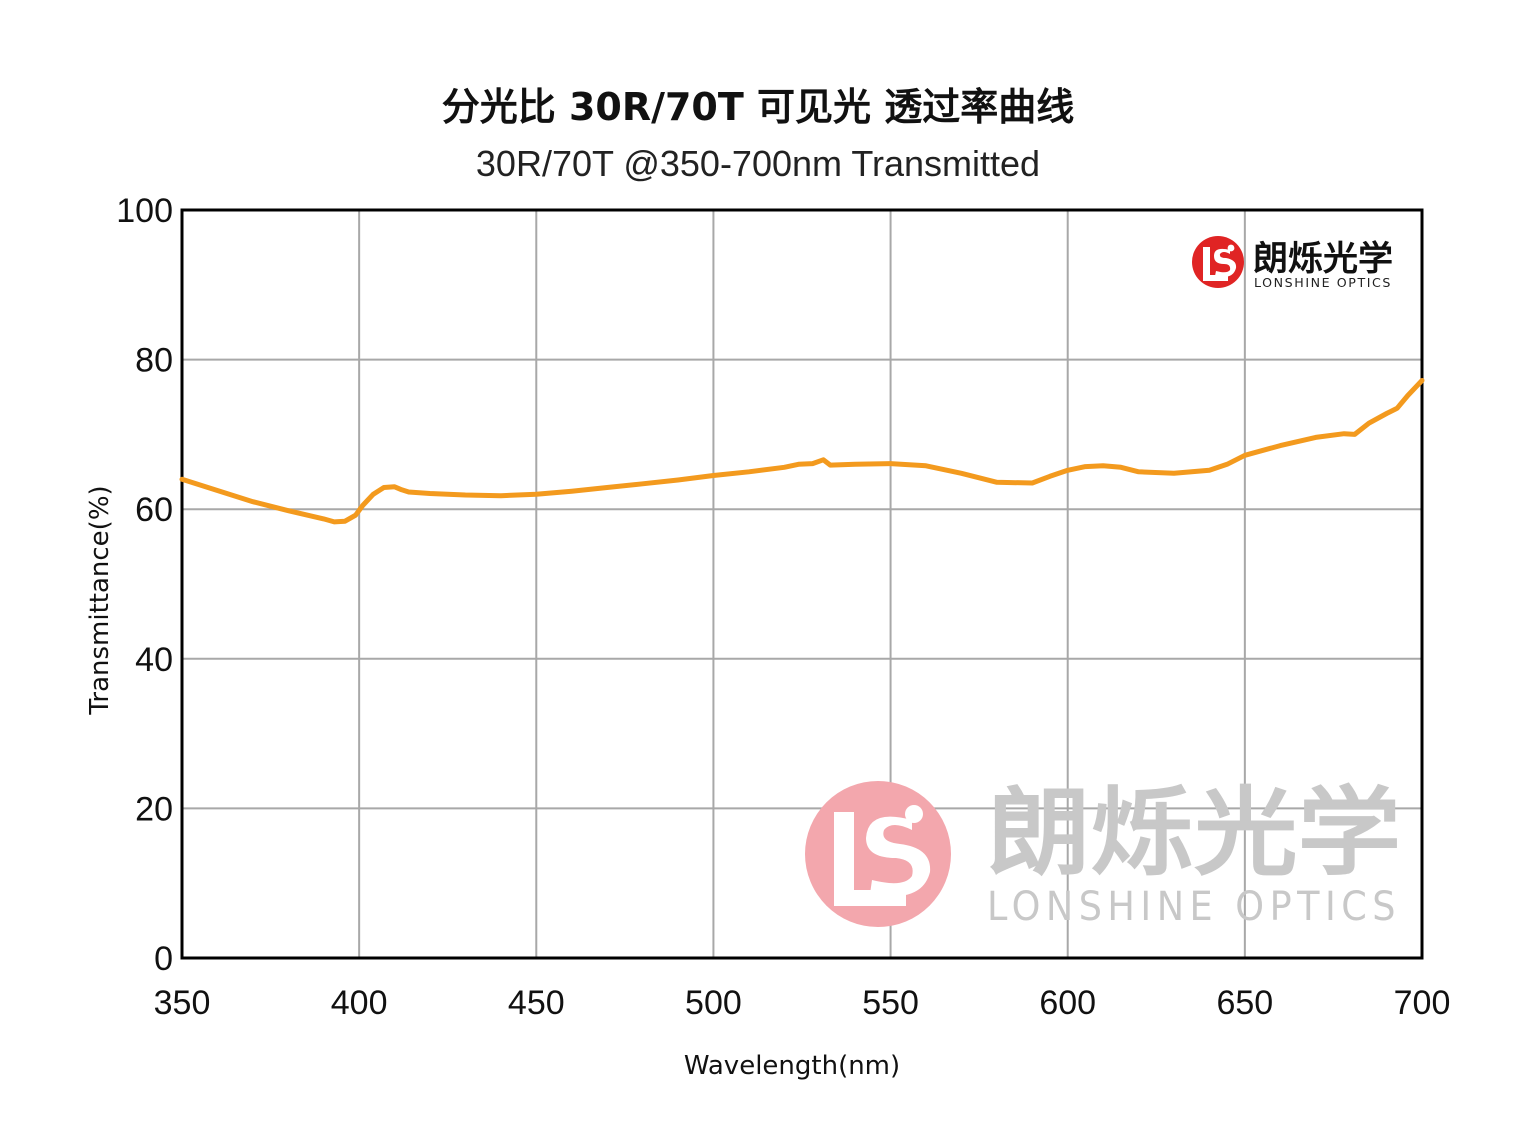 The image size is (1516, 1122). What do you see at coordinates (100, 600) in the screenshot?
I see `y-axis-label: Transmittance(%)` at bounding box center [100, 600].